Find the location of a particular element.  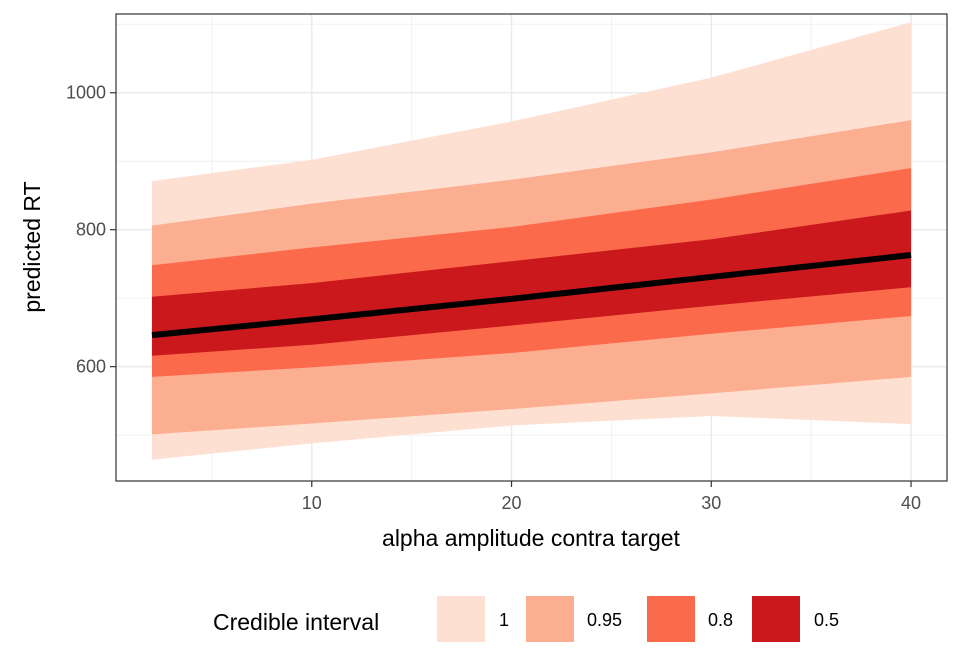

y-tick-label: 800 is located at coordinates (91, 230).